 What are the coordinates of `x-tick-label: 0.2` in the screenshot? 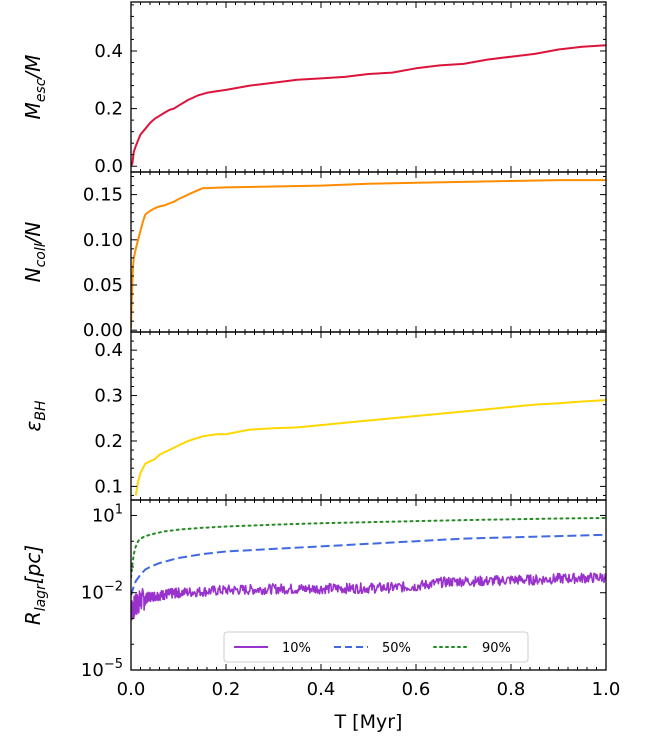 It's located at (226, 689).